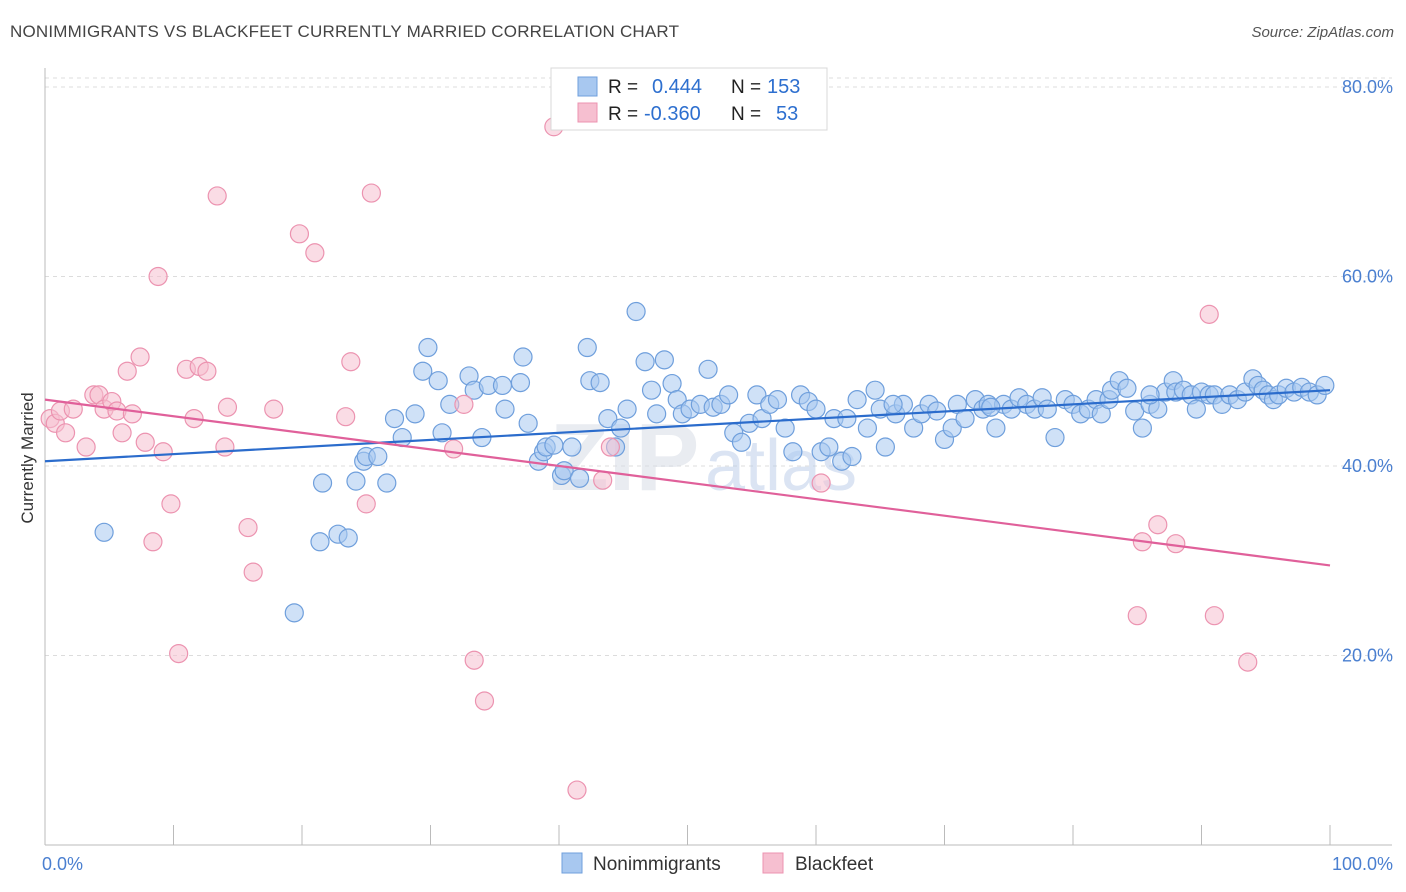 This screenshot has height=892, width=1406. What do you see at coordinates (623, 114) in the screenshot?
I see `legend-r-label-2: R =` at bounding box center [623, 114].